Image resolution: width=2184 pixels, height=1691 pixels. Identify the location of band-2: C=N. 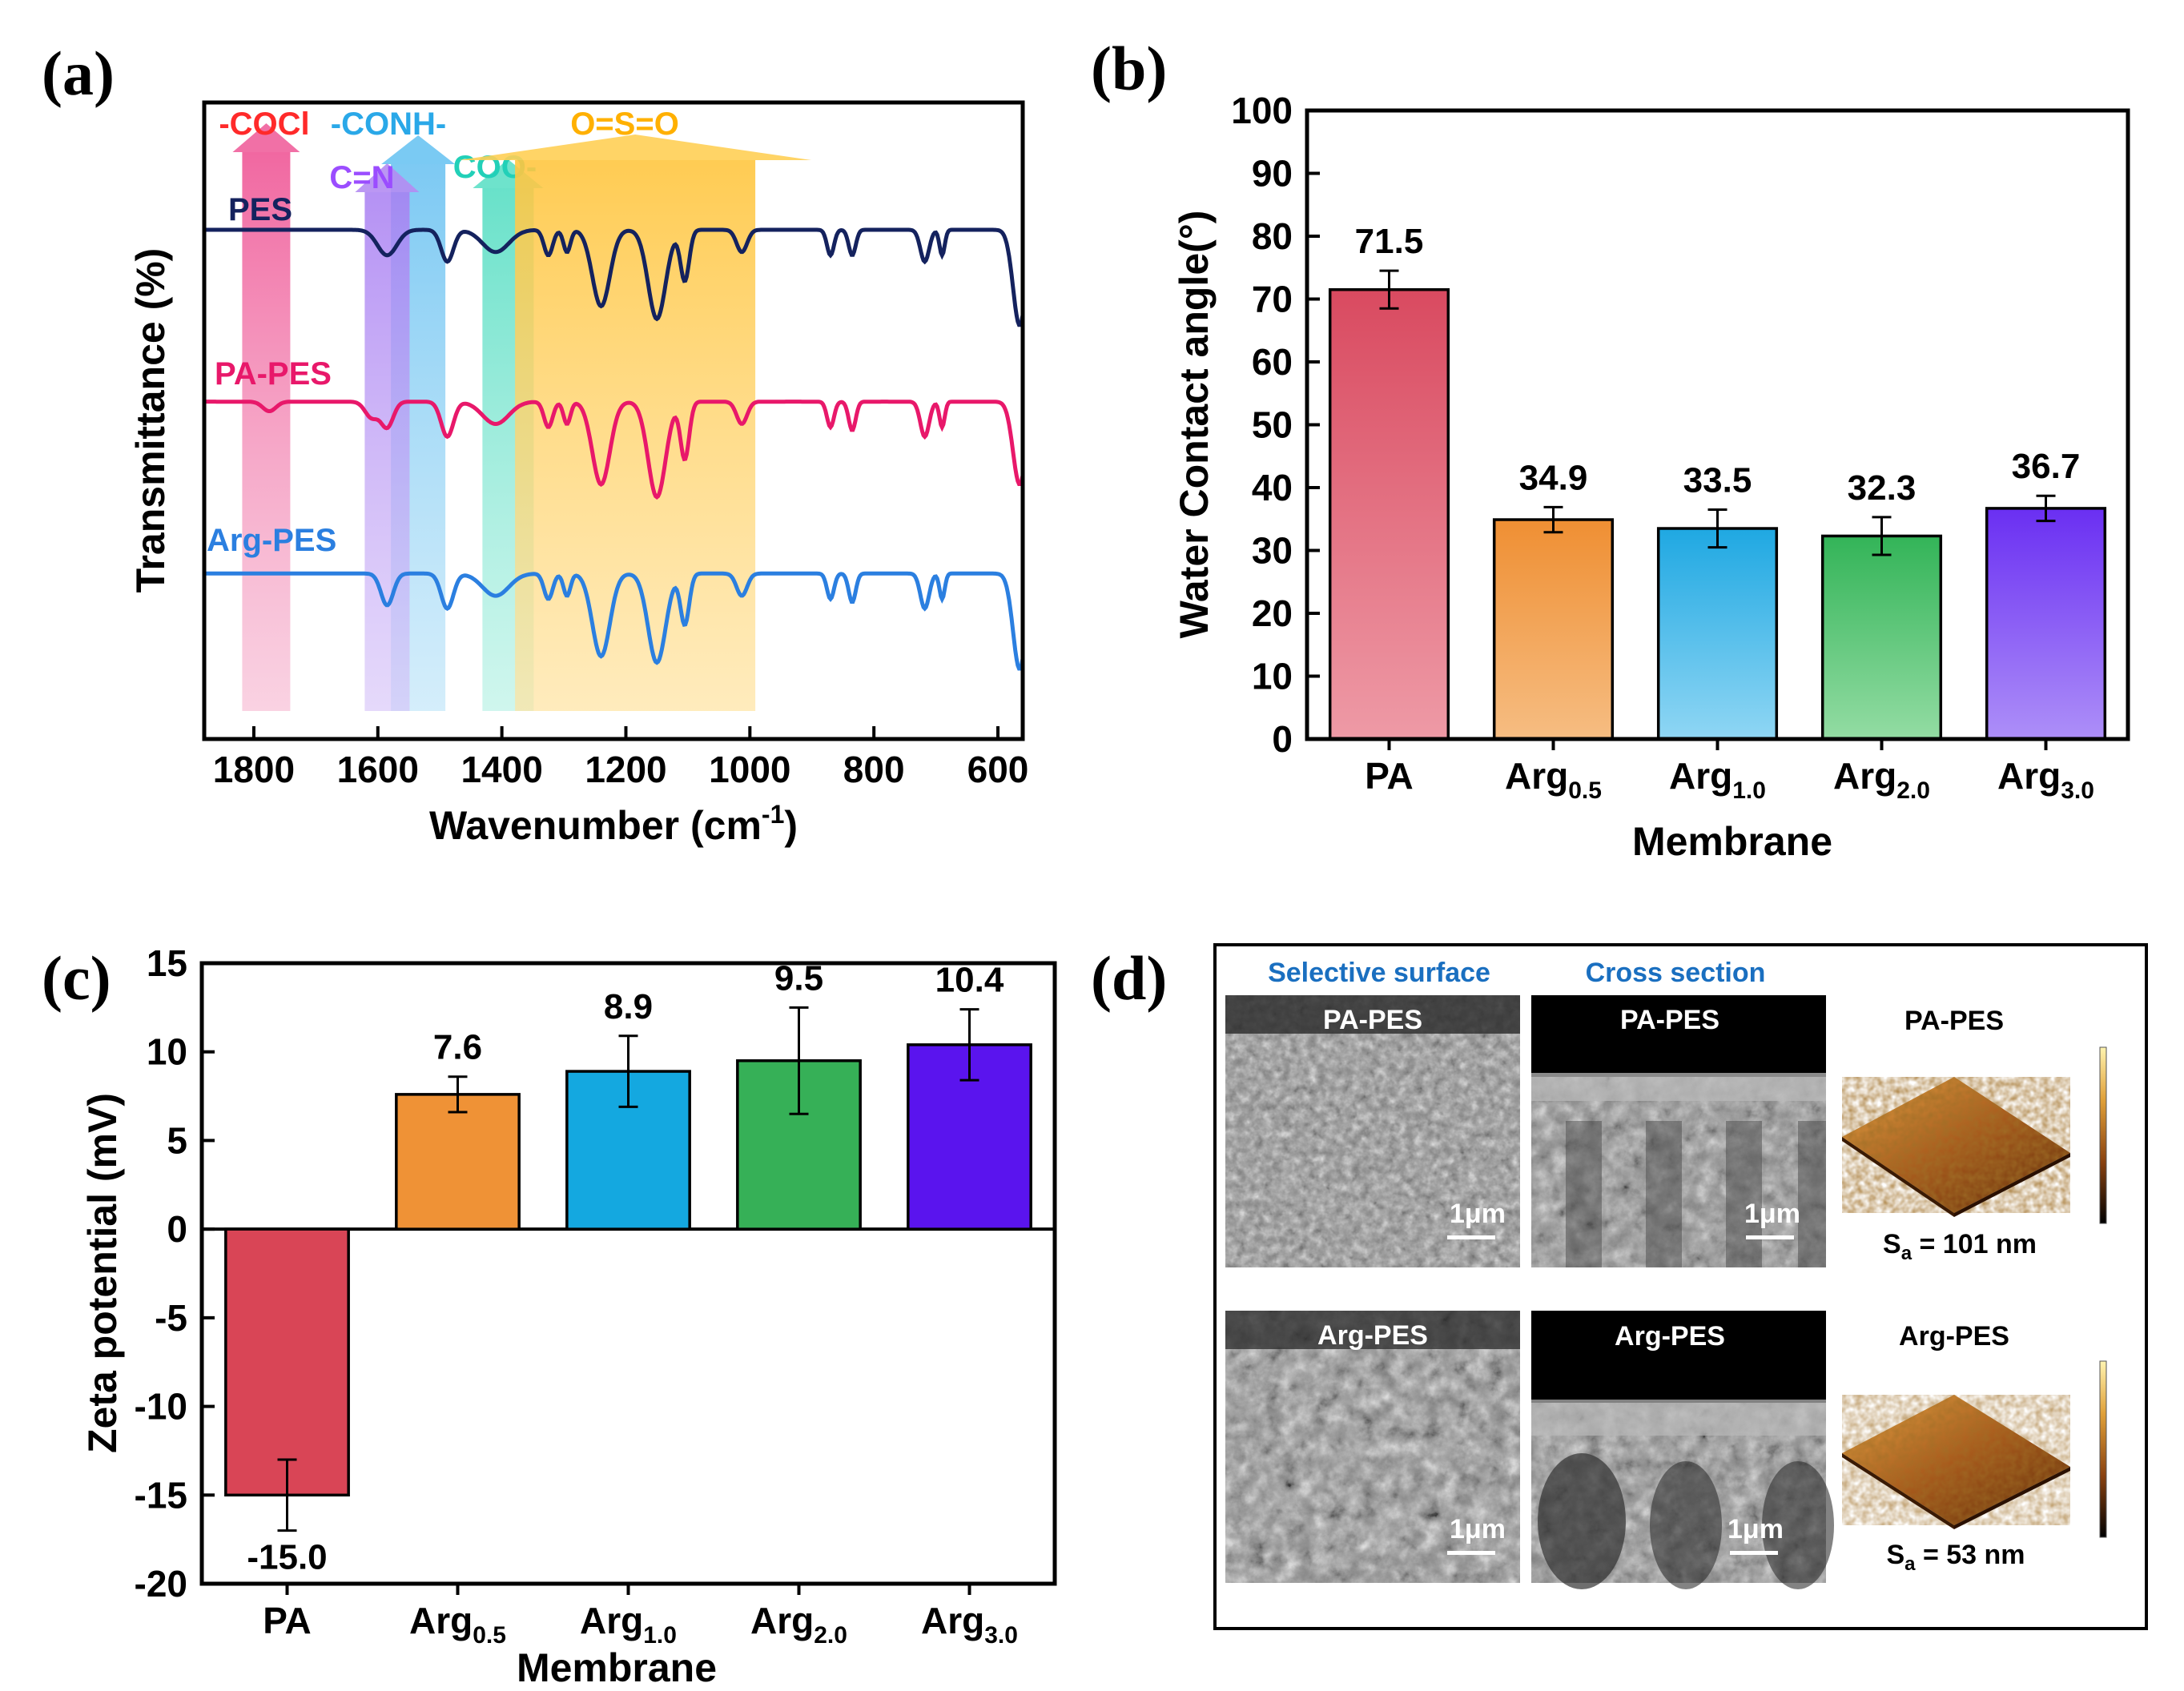
(374, 435).